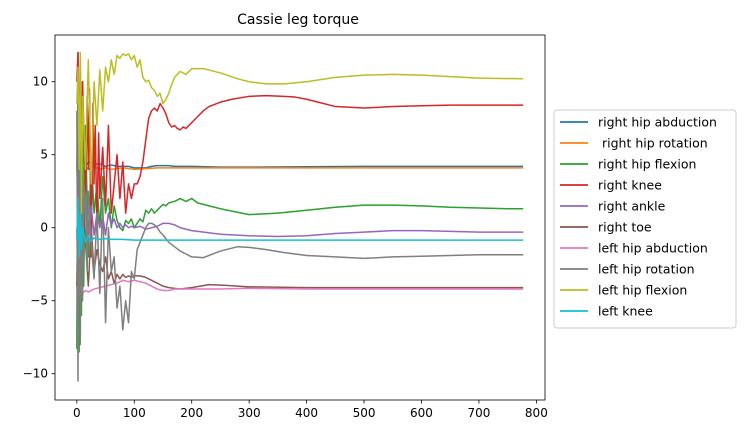  I want to click on legend-label-6: left hip abduction, so click(653, 248).